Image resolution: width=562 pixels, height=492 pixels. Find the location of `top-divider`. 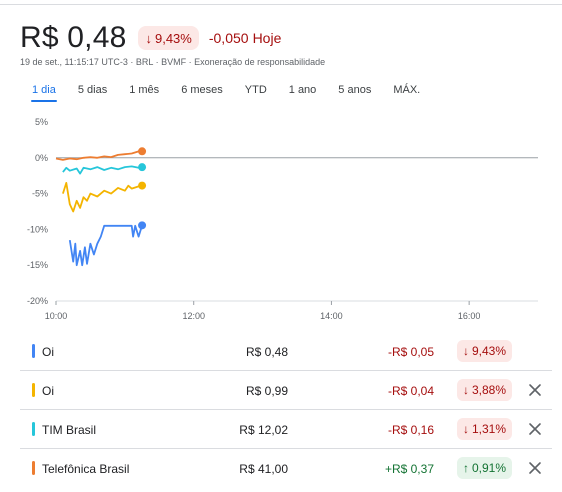

top-divider is located at coordinates (281, 4).